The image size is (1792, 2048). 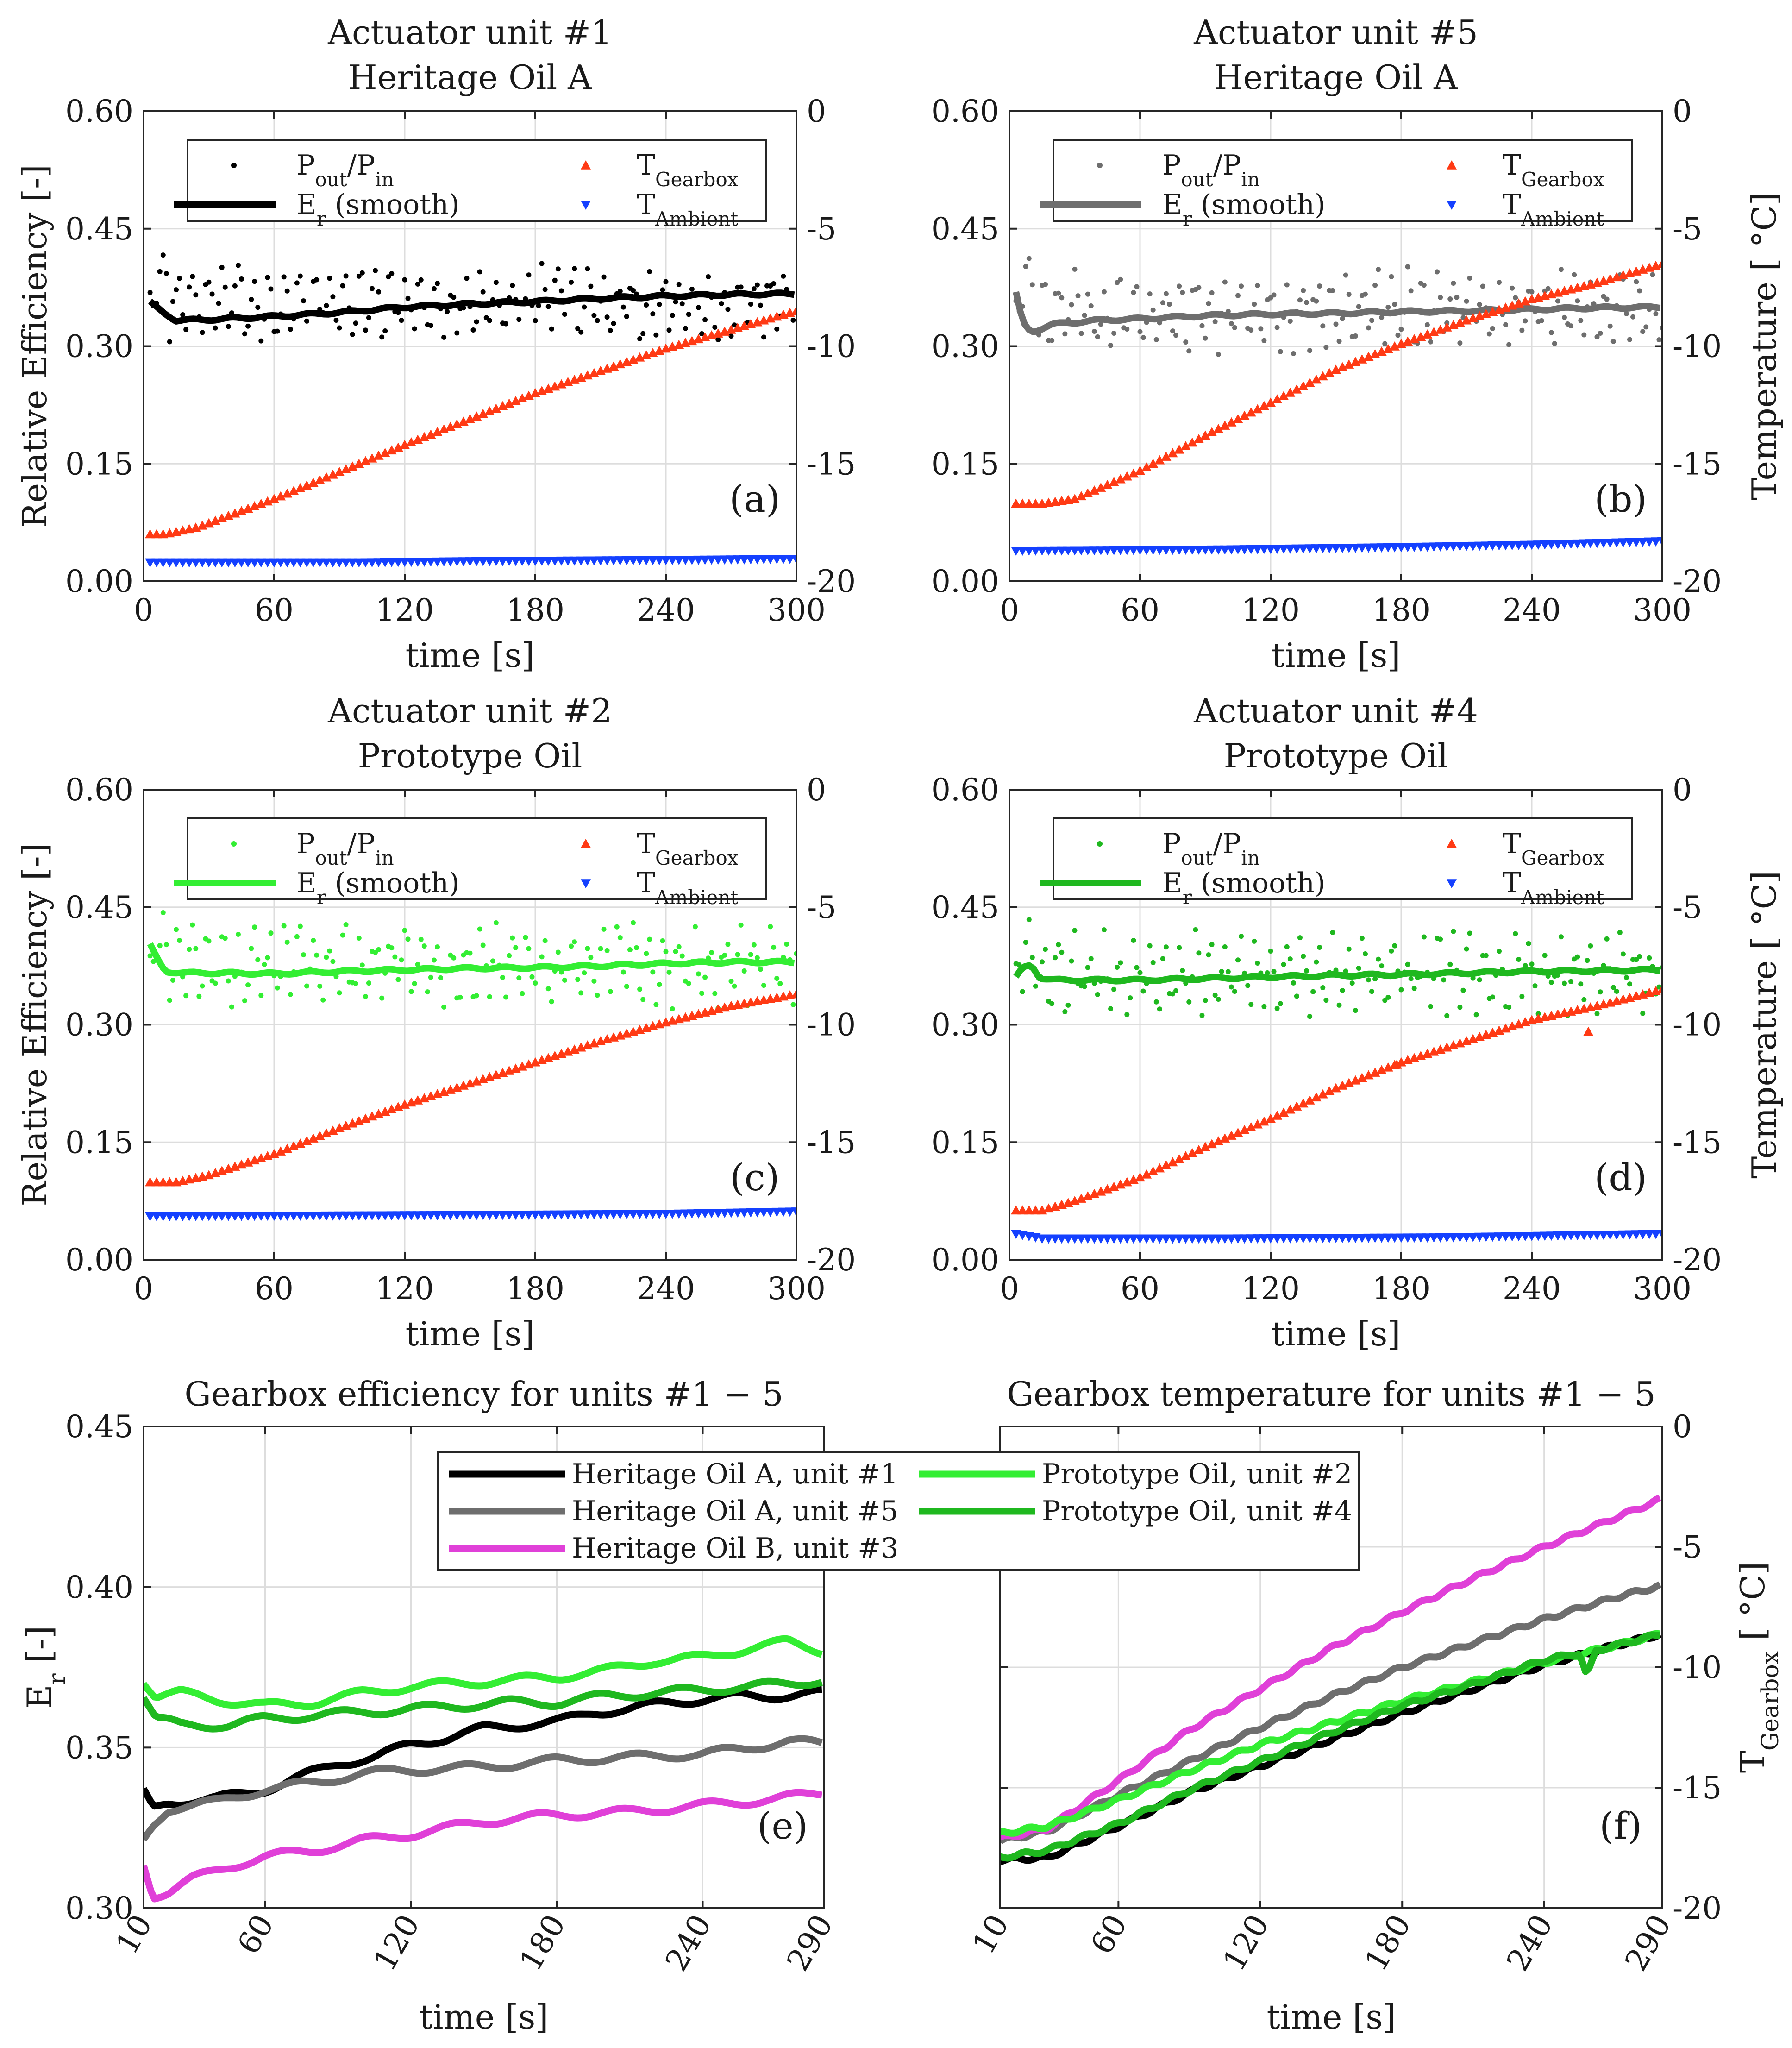 What do you see at coordinates (1331, 1394) in the screenshot?
I see `chart-title: Gearbox temperature for units #1 − 5` at bounding box center [1331, 1394].